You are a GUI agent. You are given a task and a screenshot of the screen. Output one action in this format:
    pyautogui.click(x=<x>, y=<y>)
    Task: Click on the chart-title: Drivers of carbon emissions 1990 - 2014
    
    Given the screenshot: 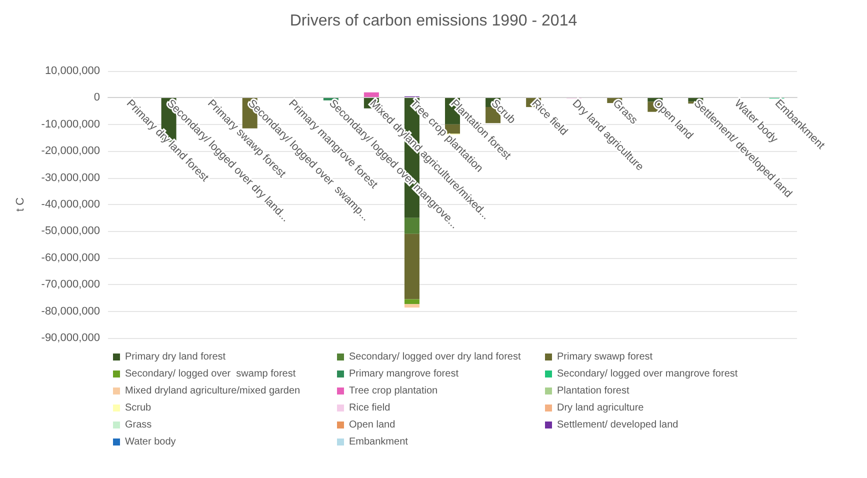 What is the action you would take?
    pyautogui.click(x=434, y=21)
    